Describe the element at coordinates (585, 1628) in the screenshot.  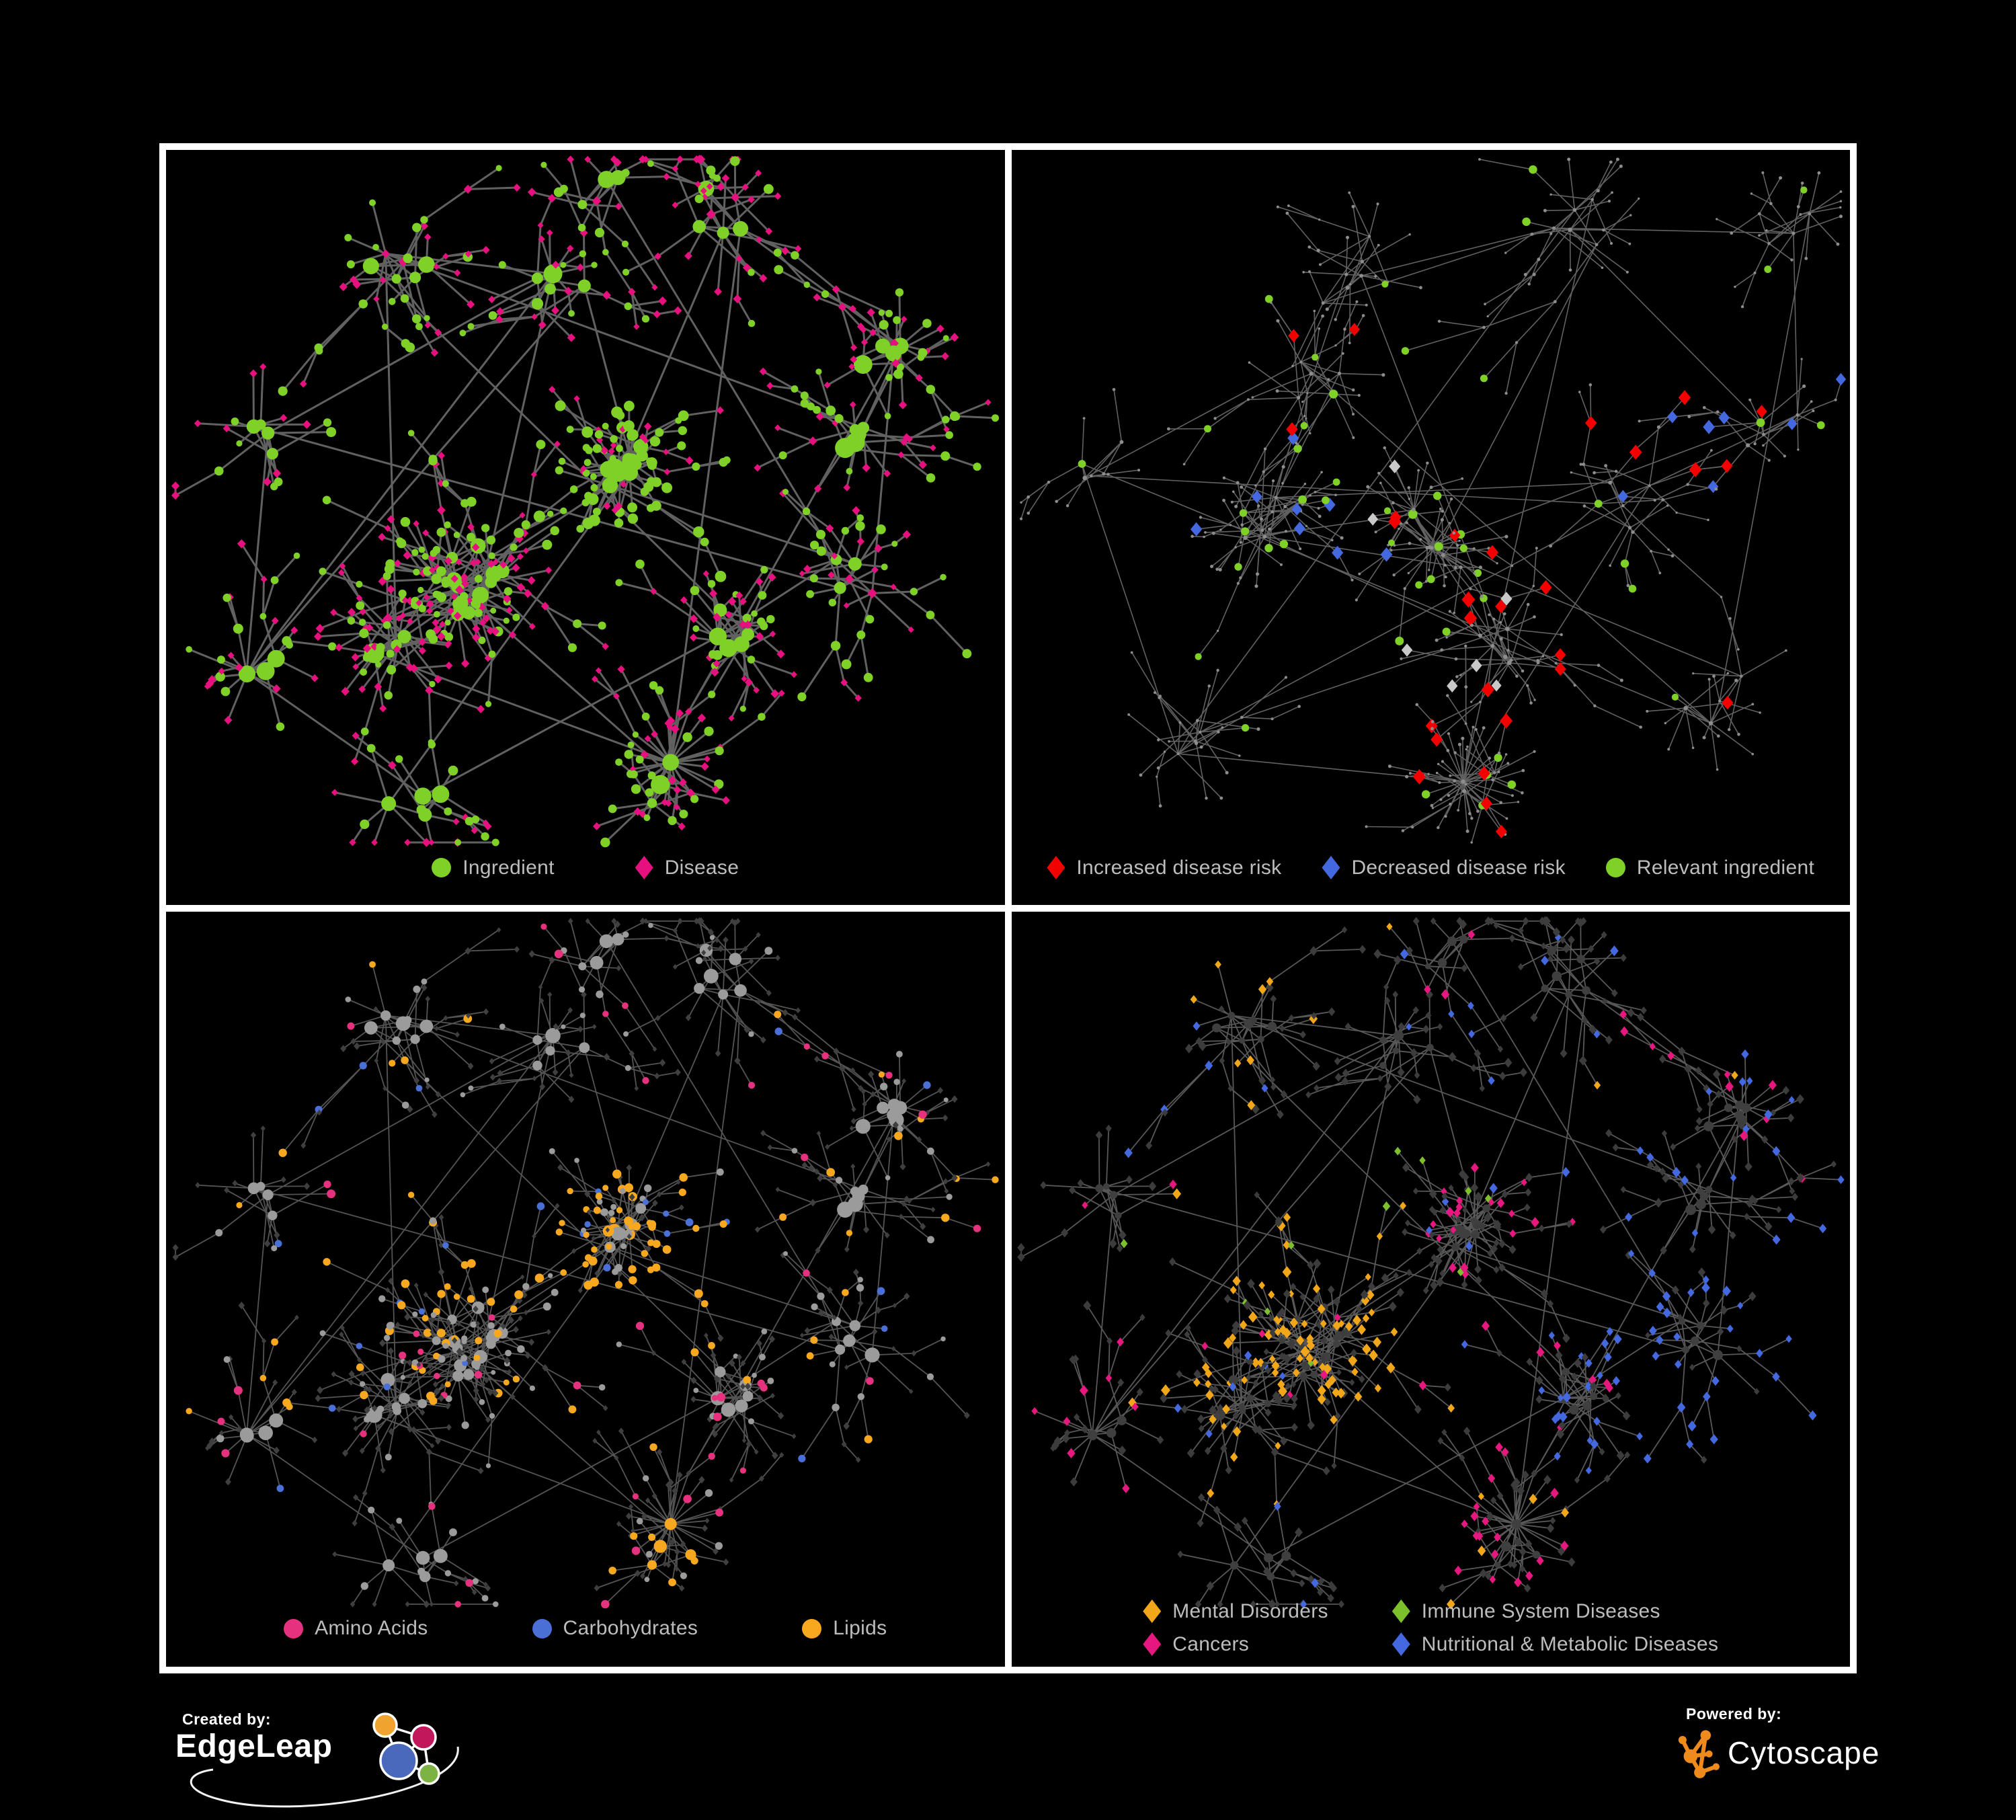
I see `legend-macronutrient-classes: Amino Acids Carbohydrates Lipids` at that location.